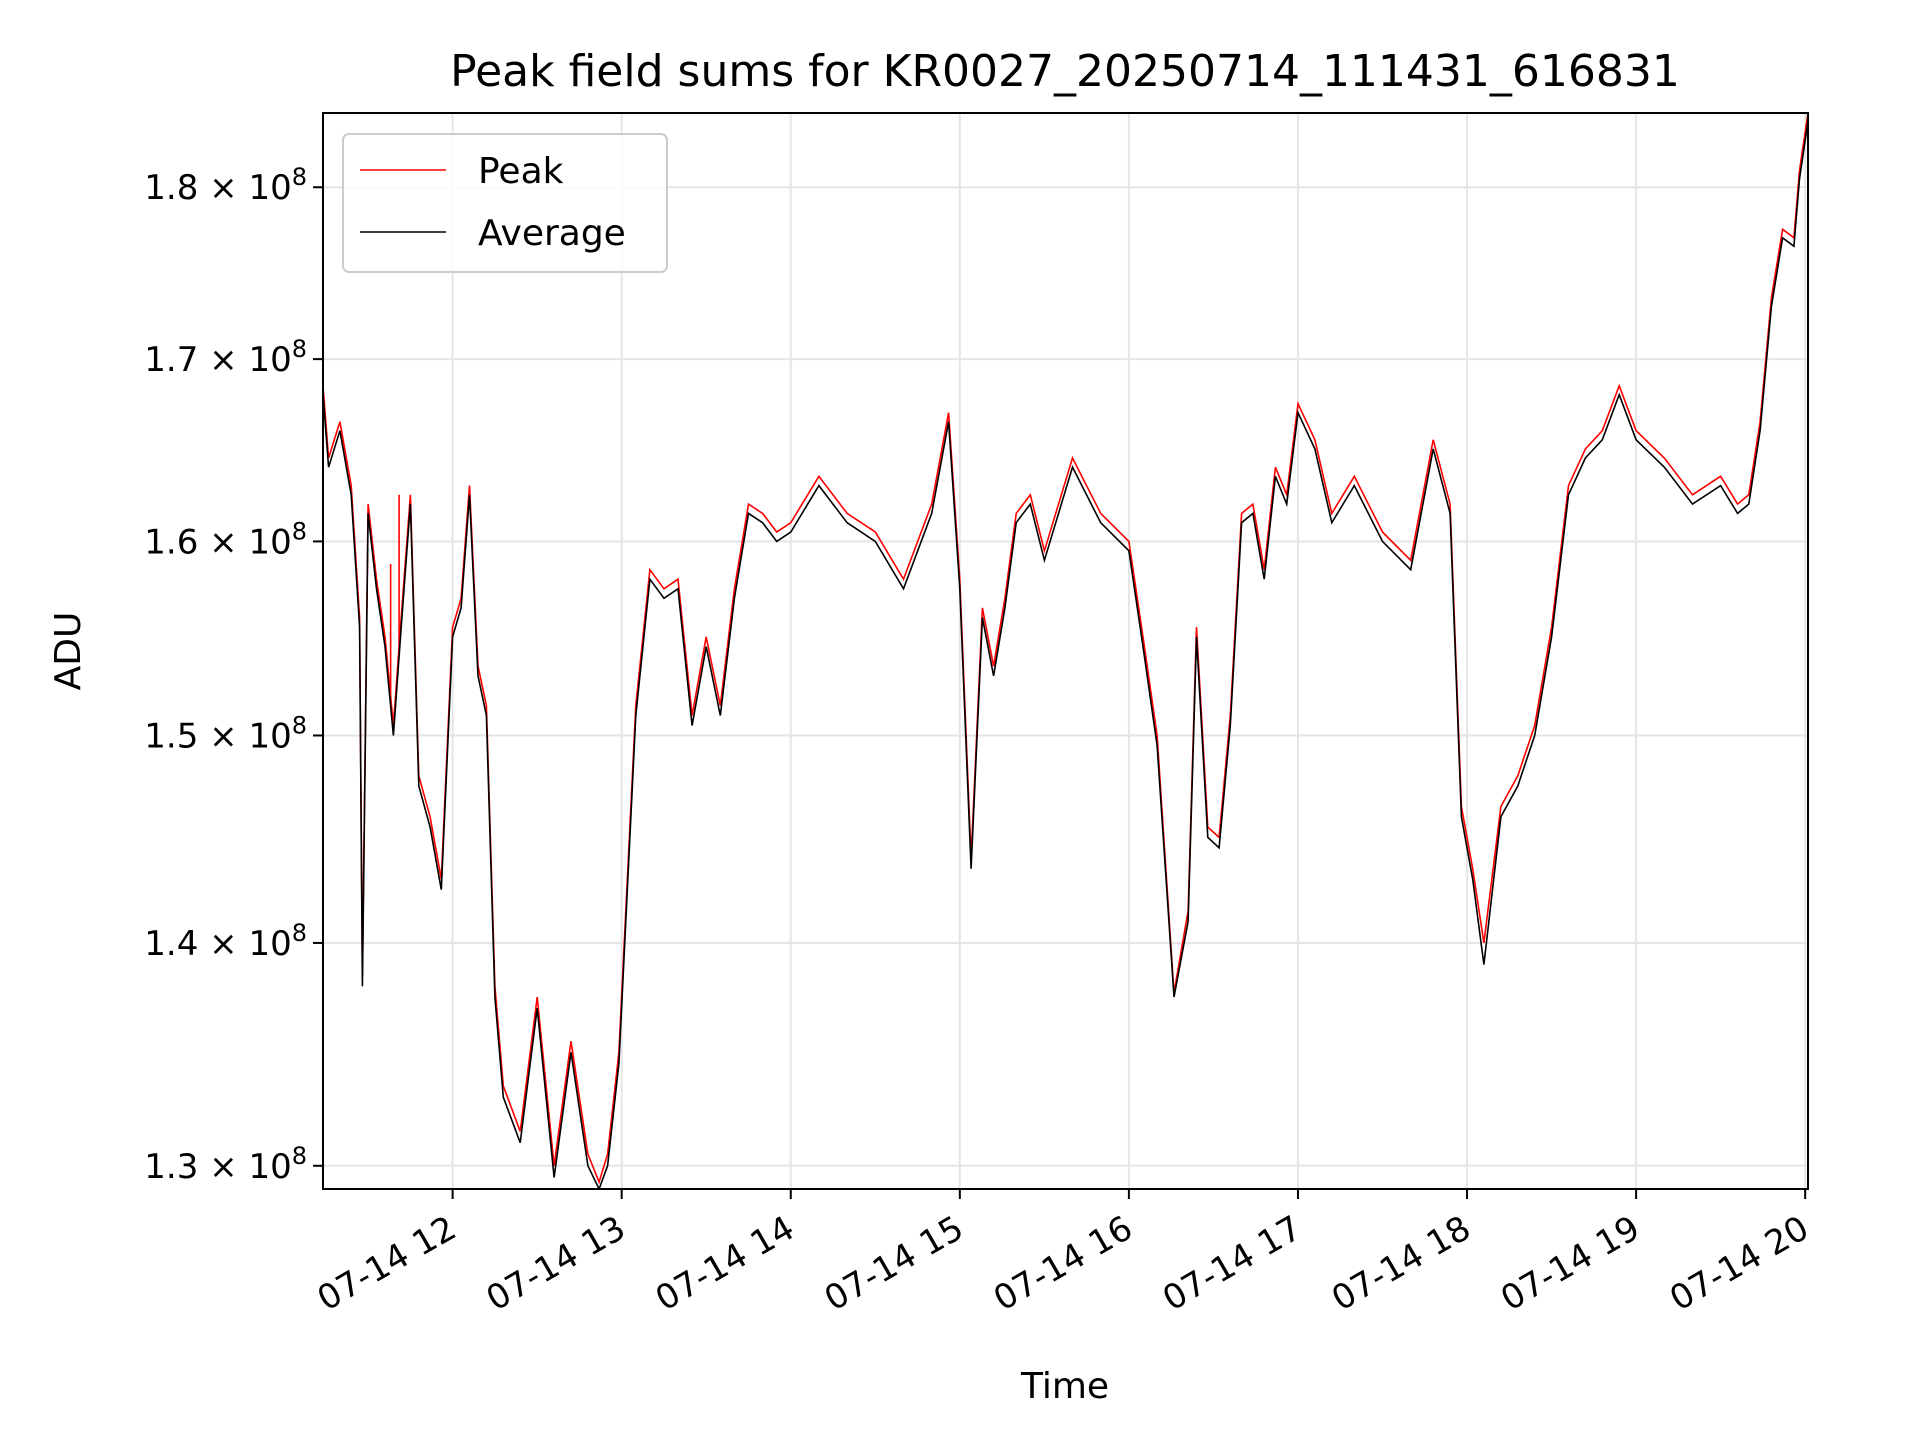  I want to click on peak-spikes, so click(394, 595).